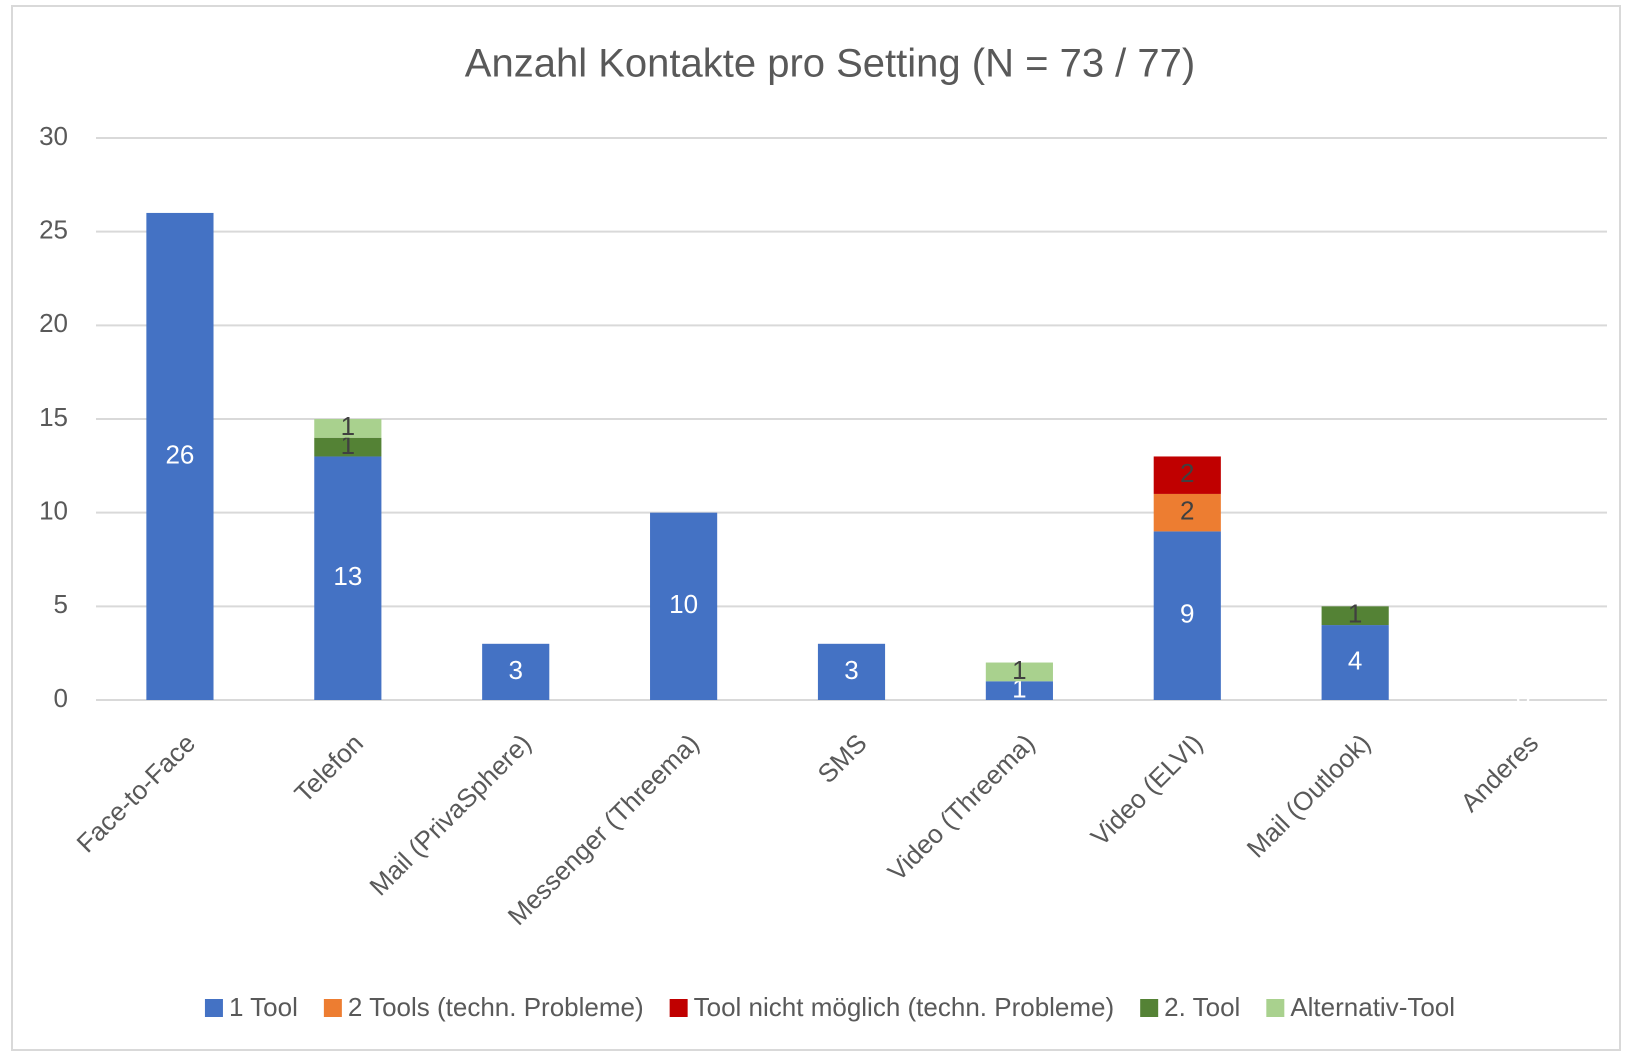  I want to click on data-label: 26, so click(179, 454).